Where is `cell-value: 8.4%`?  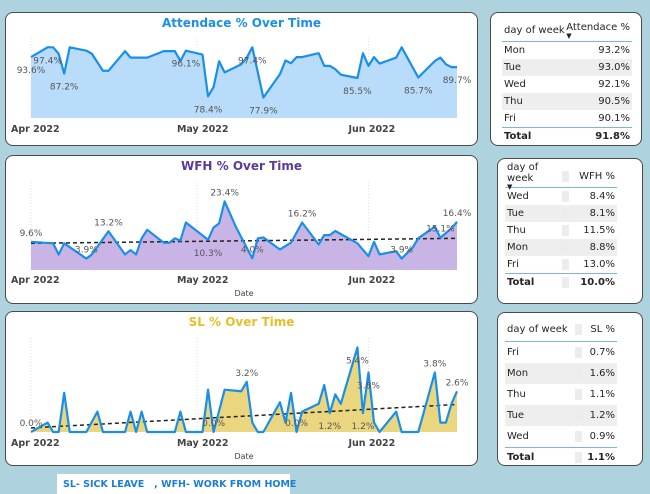 cell-value: 8.4% is located at coordinates (589, 196).